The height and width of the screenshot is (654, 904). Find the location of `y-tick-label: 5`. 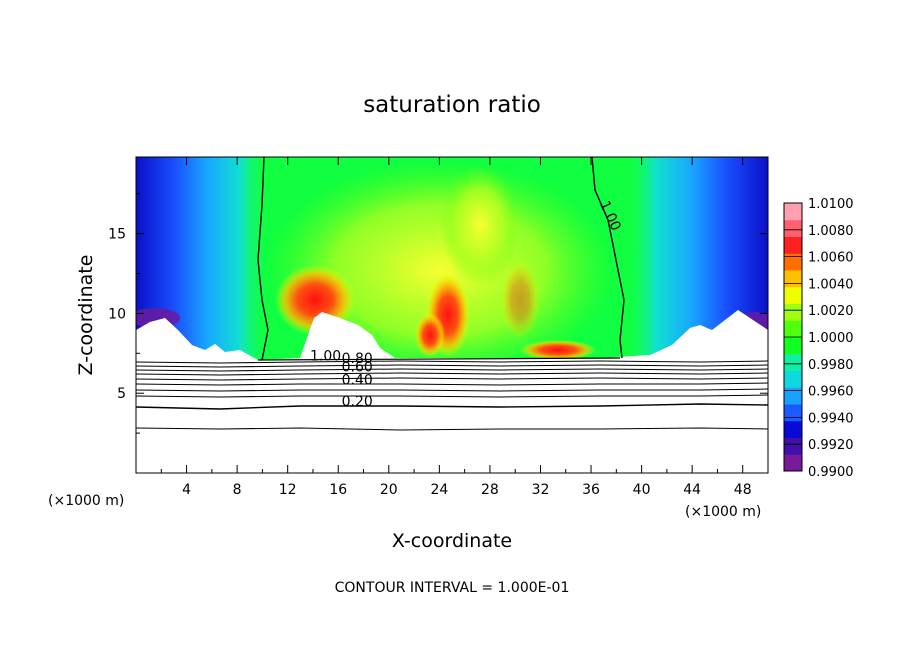

y-tick-label: 5 is located at coordinates (121, 394).